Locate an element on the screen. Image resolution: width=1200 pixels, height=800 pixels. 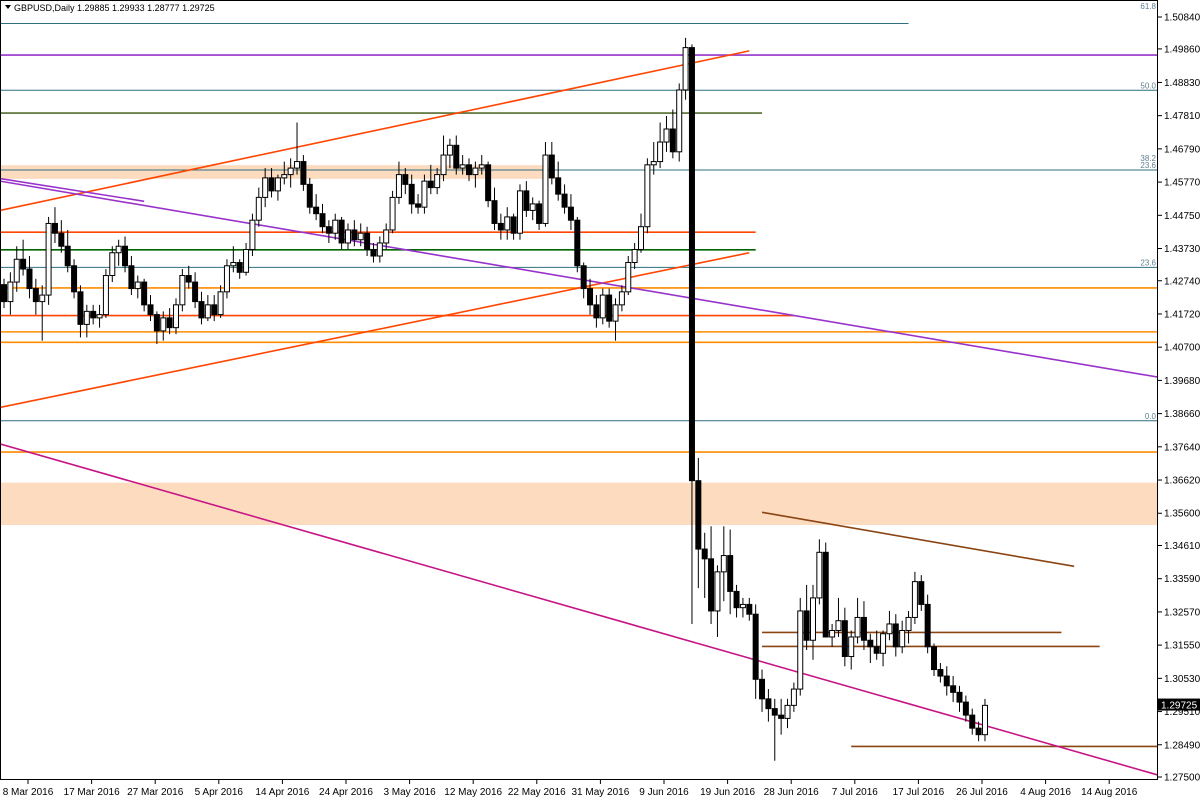
date-tick-label: 24 Apr 2016 is located at coordinates (346, 792).